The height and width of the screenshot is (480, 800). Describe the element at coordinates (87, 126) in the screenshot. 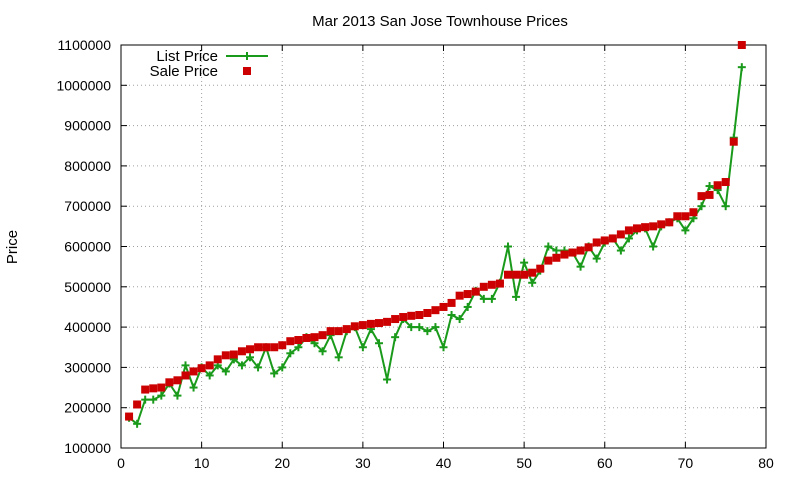

I see `y-tick-label: 900000` at that location.